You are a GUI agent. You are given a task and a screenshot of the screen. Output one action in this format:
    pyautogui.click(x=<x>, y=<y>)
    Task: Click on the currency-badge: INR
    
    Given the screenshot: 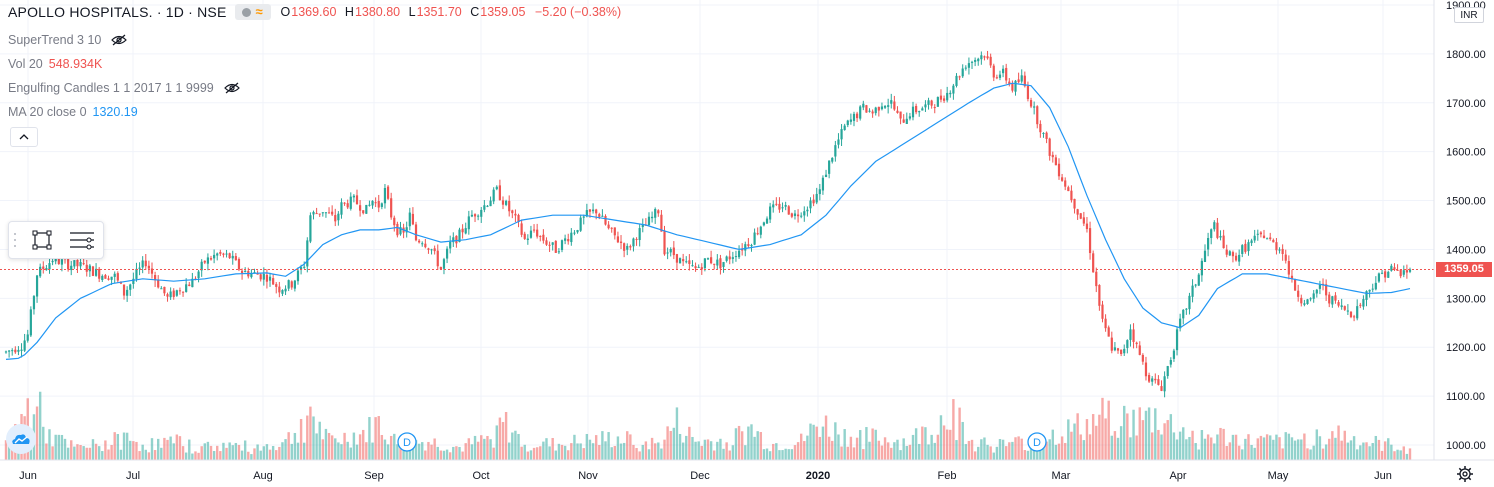 What is the action you would take?
    pyautogui.click(x=1469, y=15)
    